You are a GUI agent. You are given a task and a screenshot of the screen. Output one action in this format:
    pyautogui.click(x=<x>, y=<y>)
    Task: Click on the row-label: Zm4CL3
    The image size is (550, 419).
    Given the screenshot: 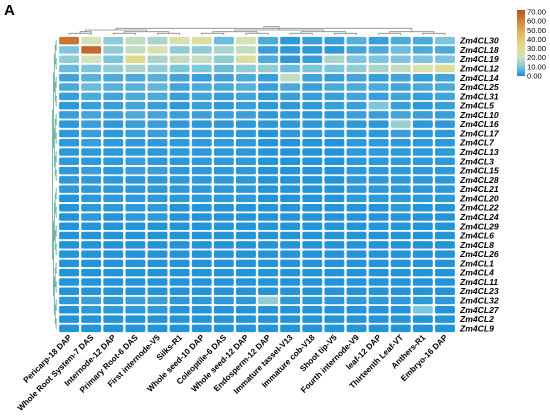 What is the action you would take?
    pyautogui.click(x=476, y=161)
    